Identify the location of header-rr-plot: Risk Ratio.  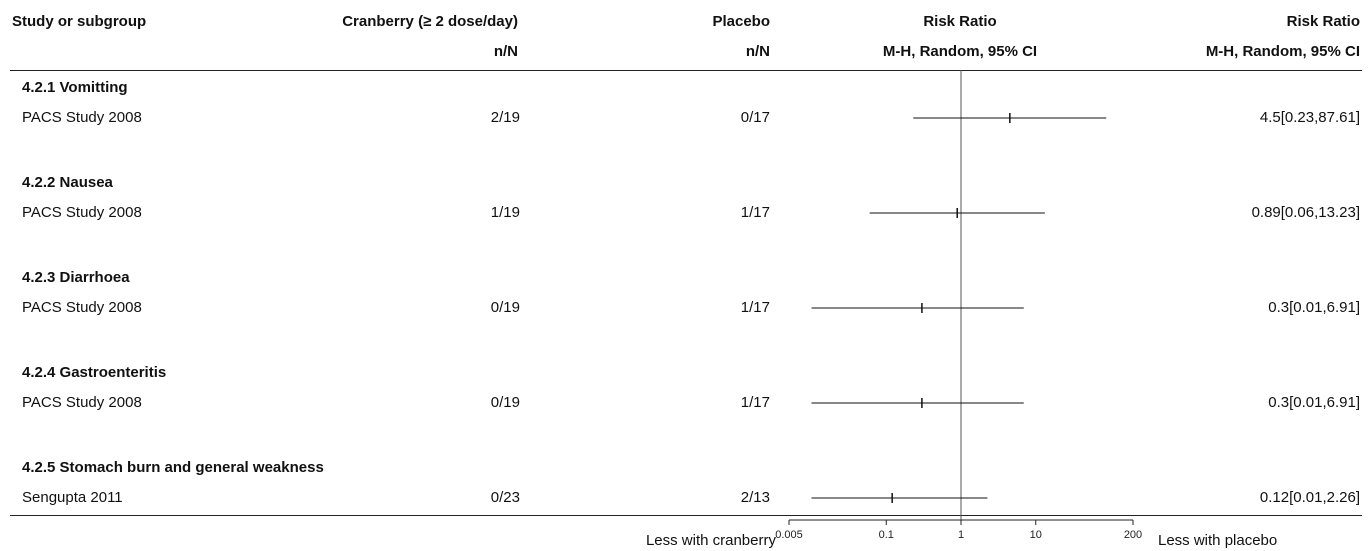
(960, 21).